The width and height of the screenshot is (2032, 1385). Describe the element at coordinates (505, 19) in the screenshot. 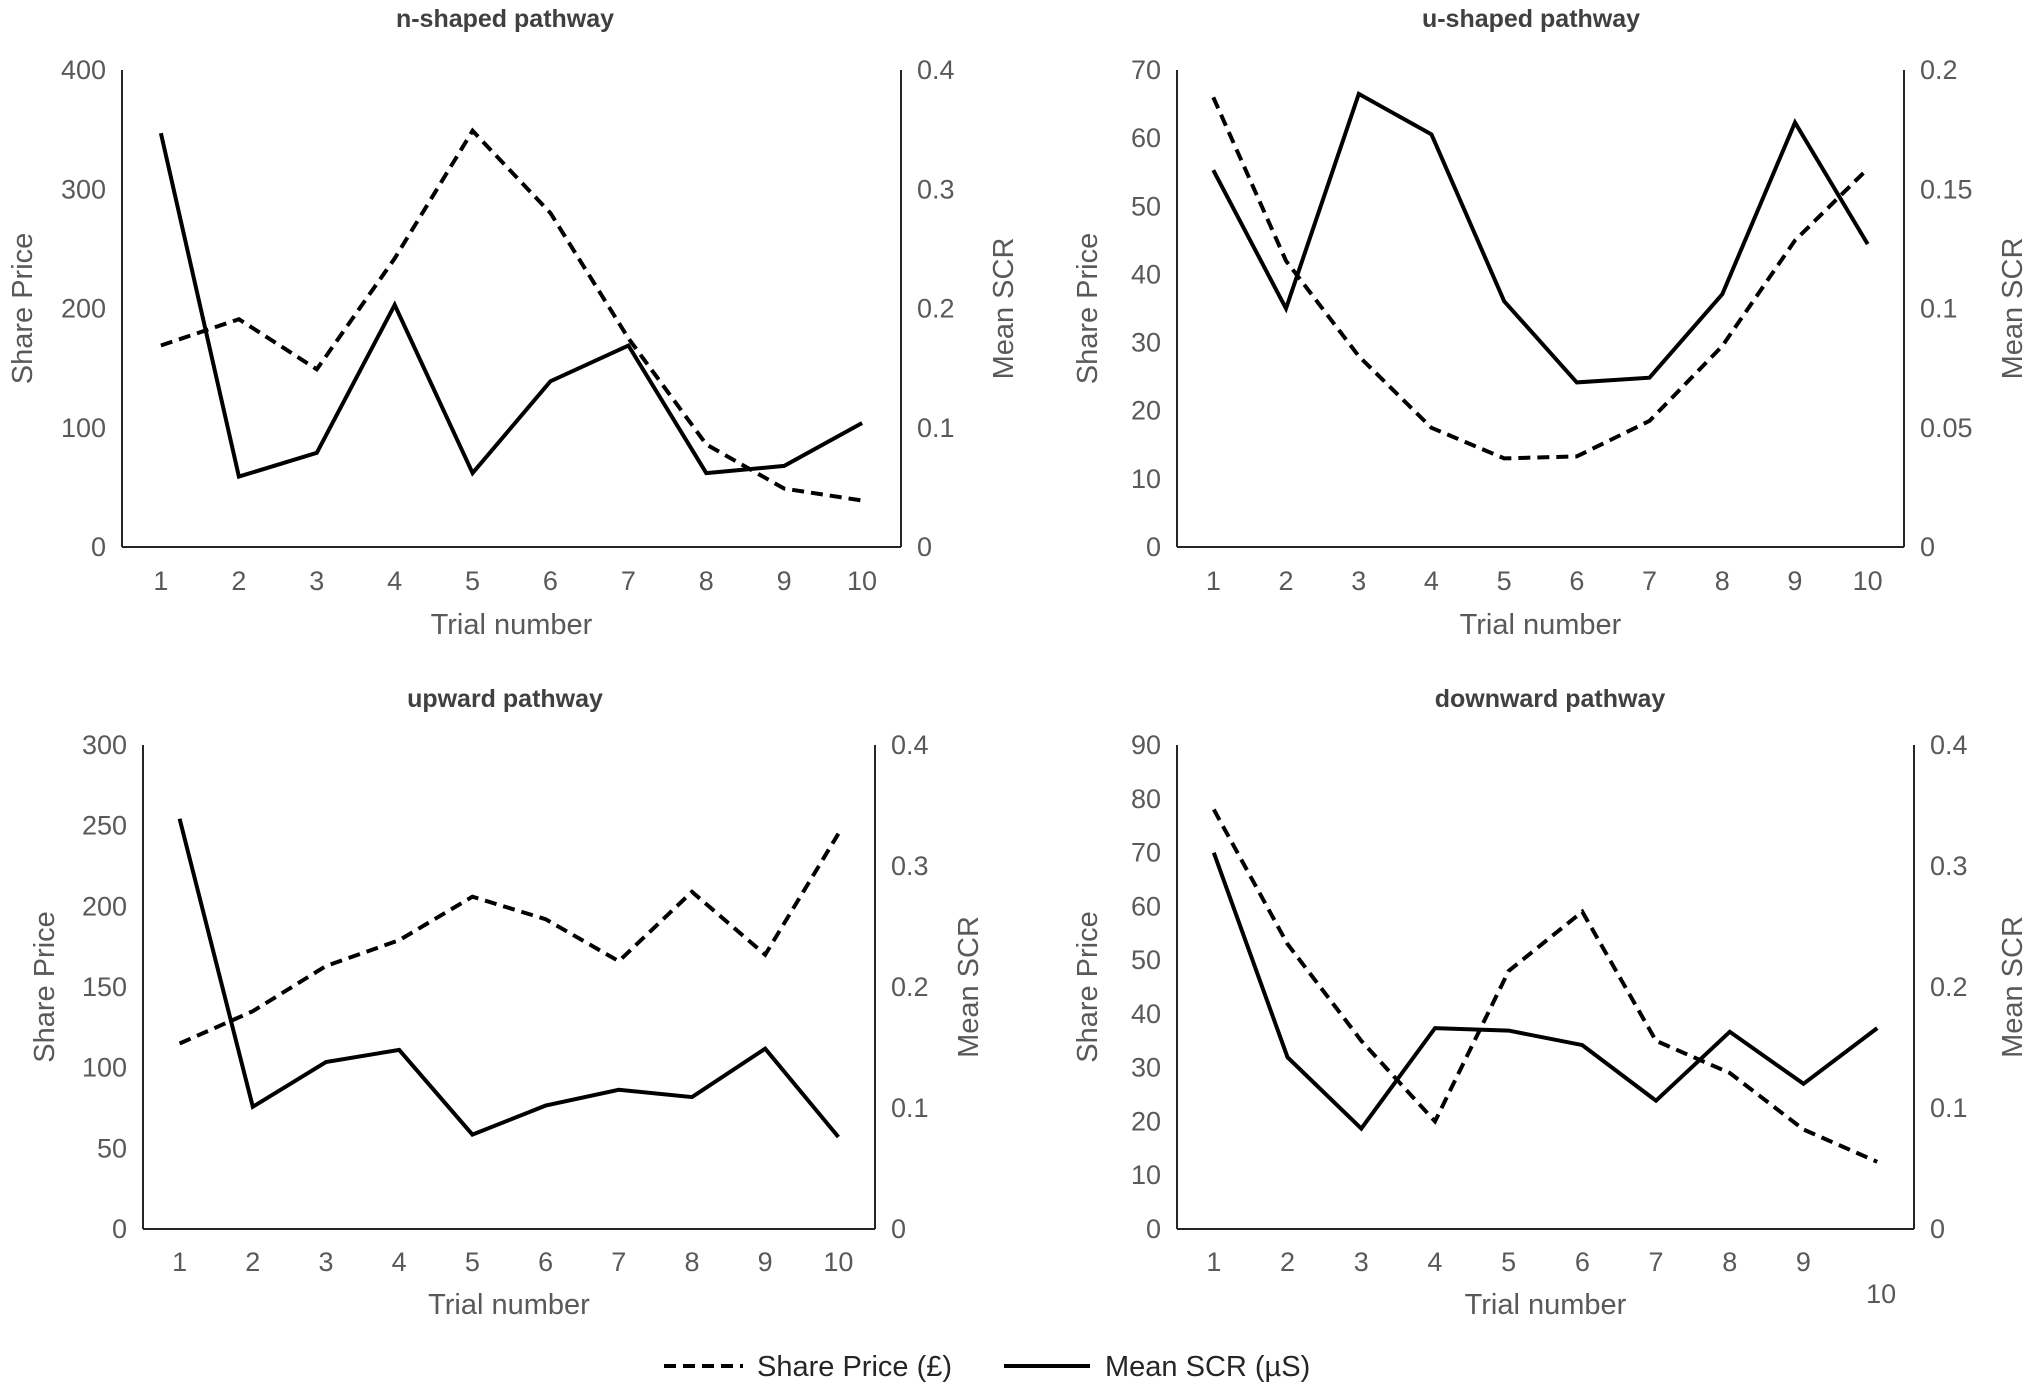

I see `chart-title: n-shaped pathway` at that location.